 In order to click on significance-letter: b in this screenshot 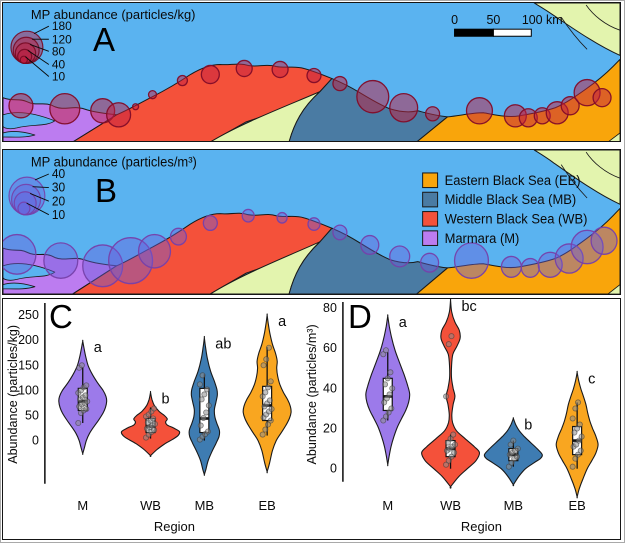, I will do `click(528, 425)`.